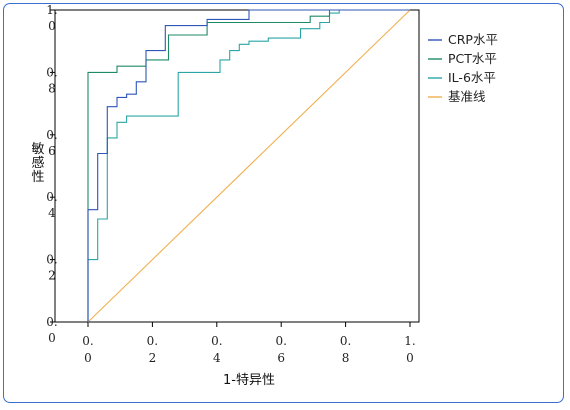  What do you see at coordinates (281, 358) in the screenshot?
I see `x-tick-label-3-digit: 6` at bounding box center [281, 358].